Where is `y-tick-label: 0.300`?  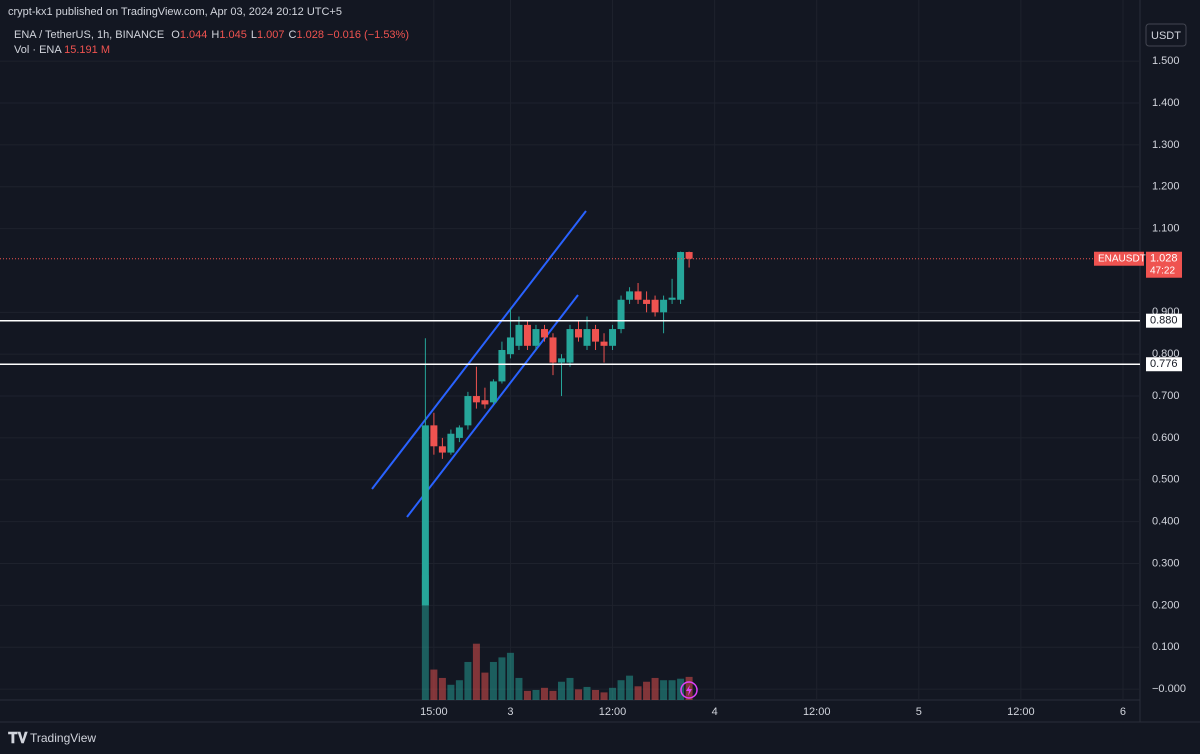
y-tick-label: 0.300 is located at coordinates (1166, 563).